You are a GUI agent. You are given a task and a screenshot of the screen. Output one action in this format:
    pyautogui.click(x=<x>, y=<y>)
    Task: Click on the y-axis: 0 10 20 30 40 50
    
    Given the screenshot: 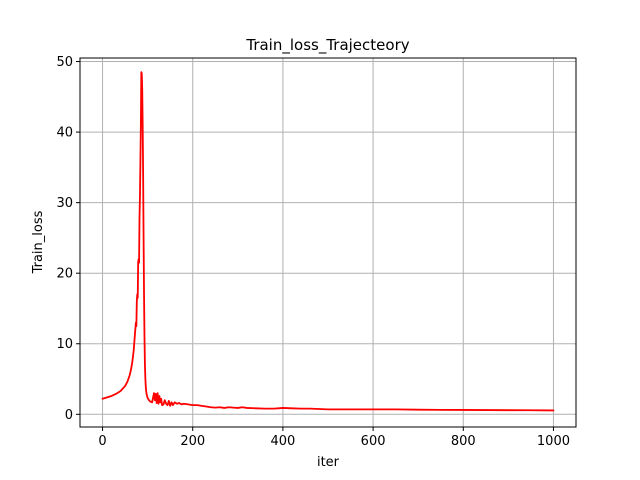 What is the action you would take?
    pyautogui.click(x=68, y=239)
    